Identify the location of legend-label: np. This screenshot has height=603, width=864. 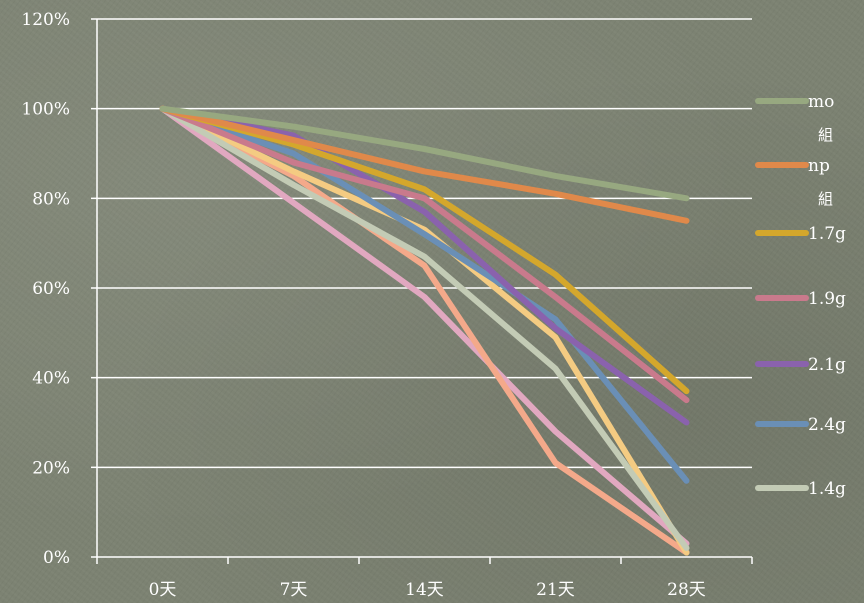
(819, 166).